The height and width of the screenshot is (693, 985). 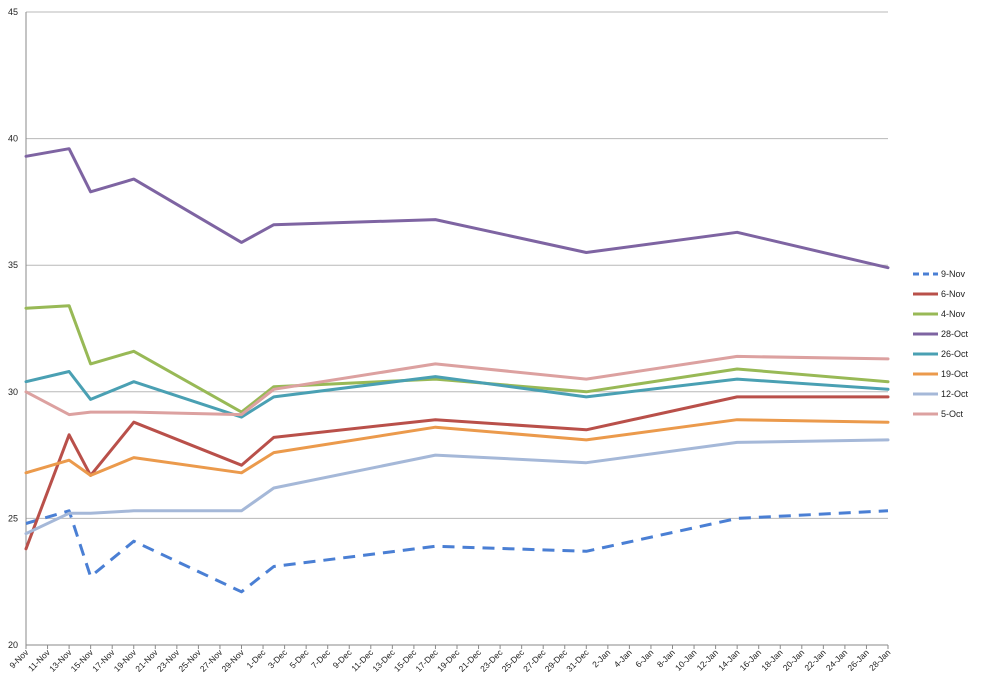 I want to click on x-tick-label: 15-Dec, so click(x=405, y=660).